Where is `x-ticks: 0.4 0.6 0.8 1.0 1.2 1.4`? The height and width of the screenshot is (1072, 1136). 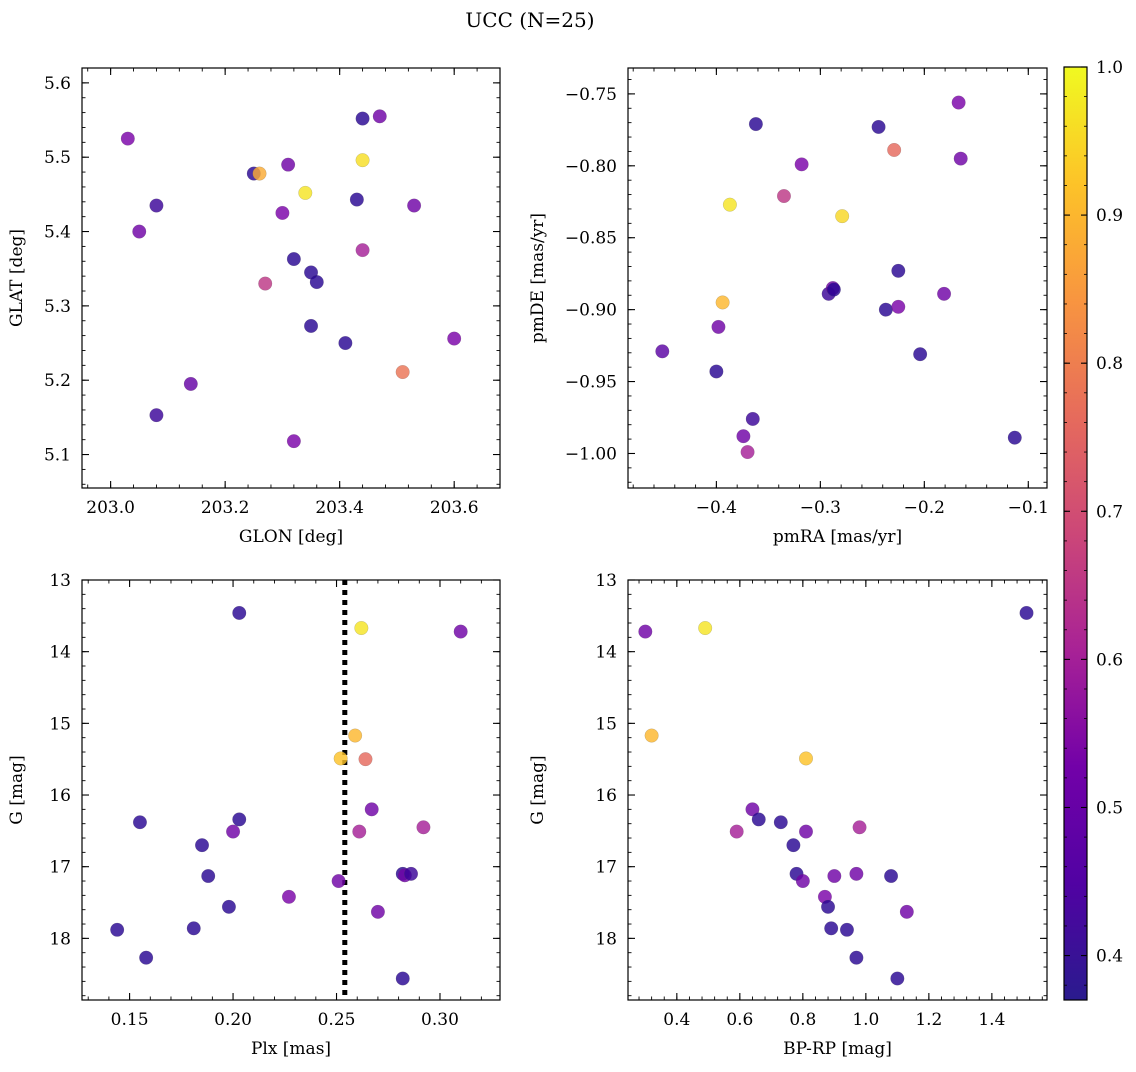
x-ticks: 0.4 0.6 0.8 1.0 1.2 1.4 is located at coordinates (840, 805).